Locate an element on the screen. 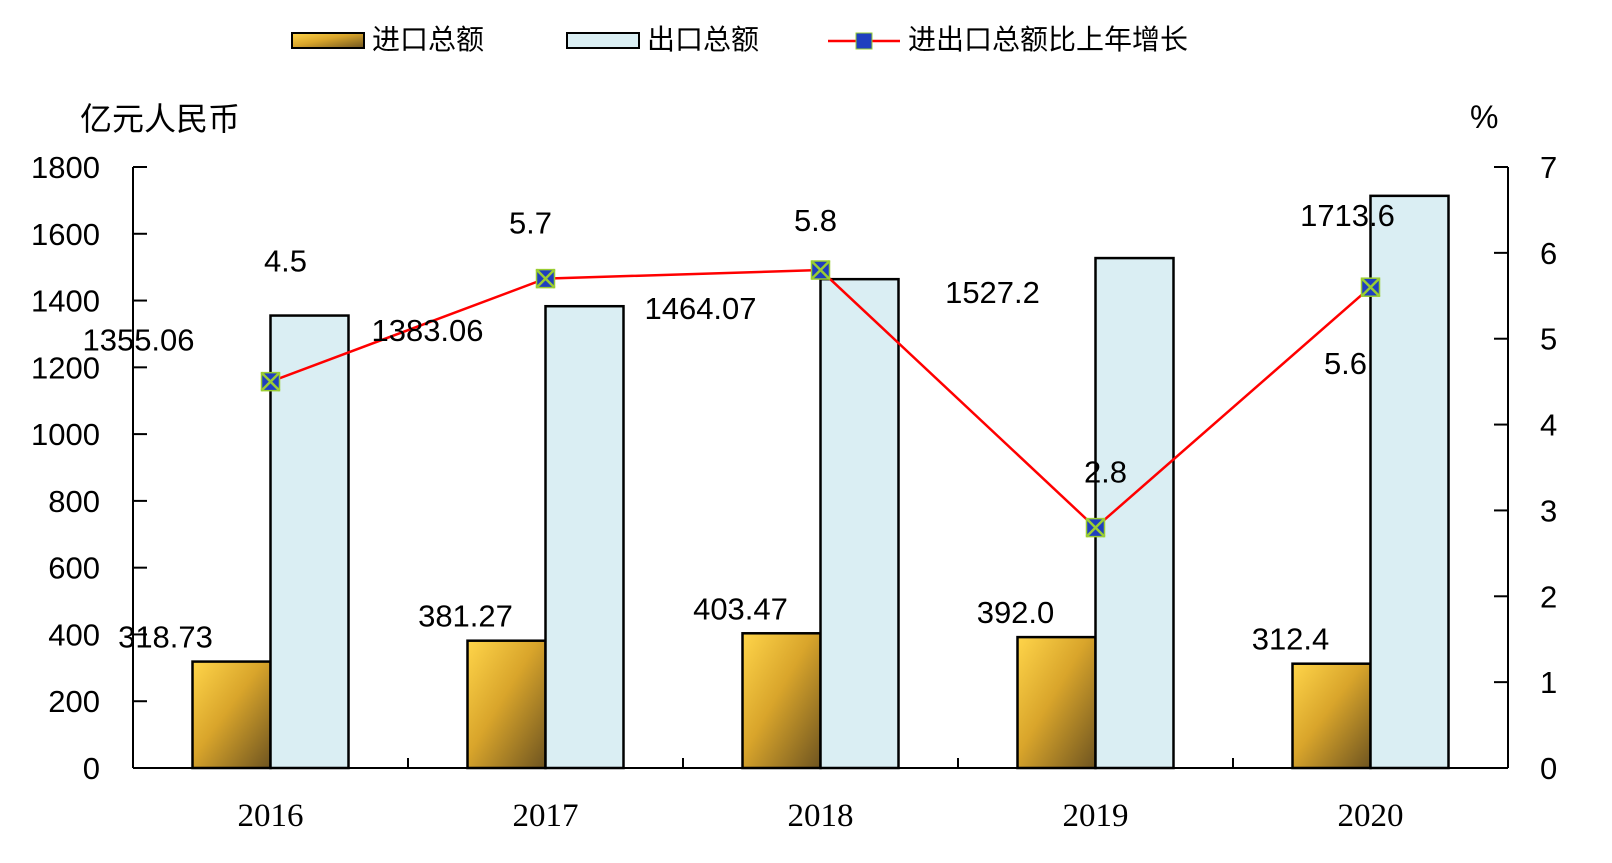 The width and height of the screenshot is (1612, 863). data-label-growth: 4.5 is located at coordinates (285, 261).